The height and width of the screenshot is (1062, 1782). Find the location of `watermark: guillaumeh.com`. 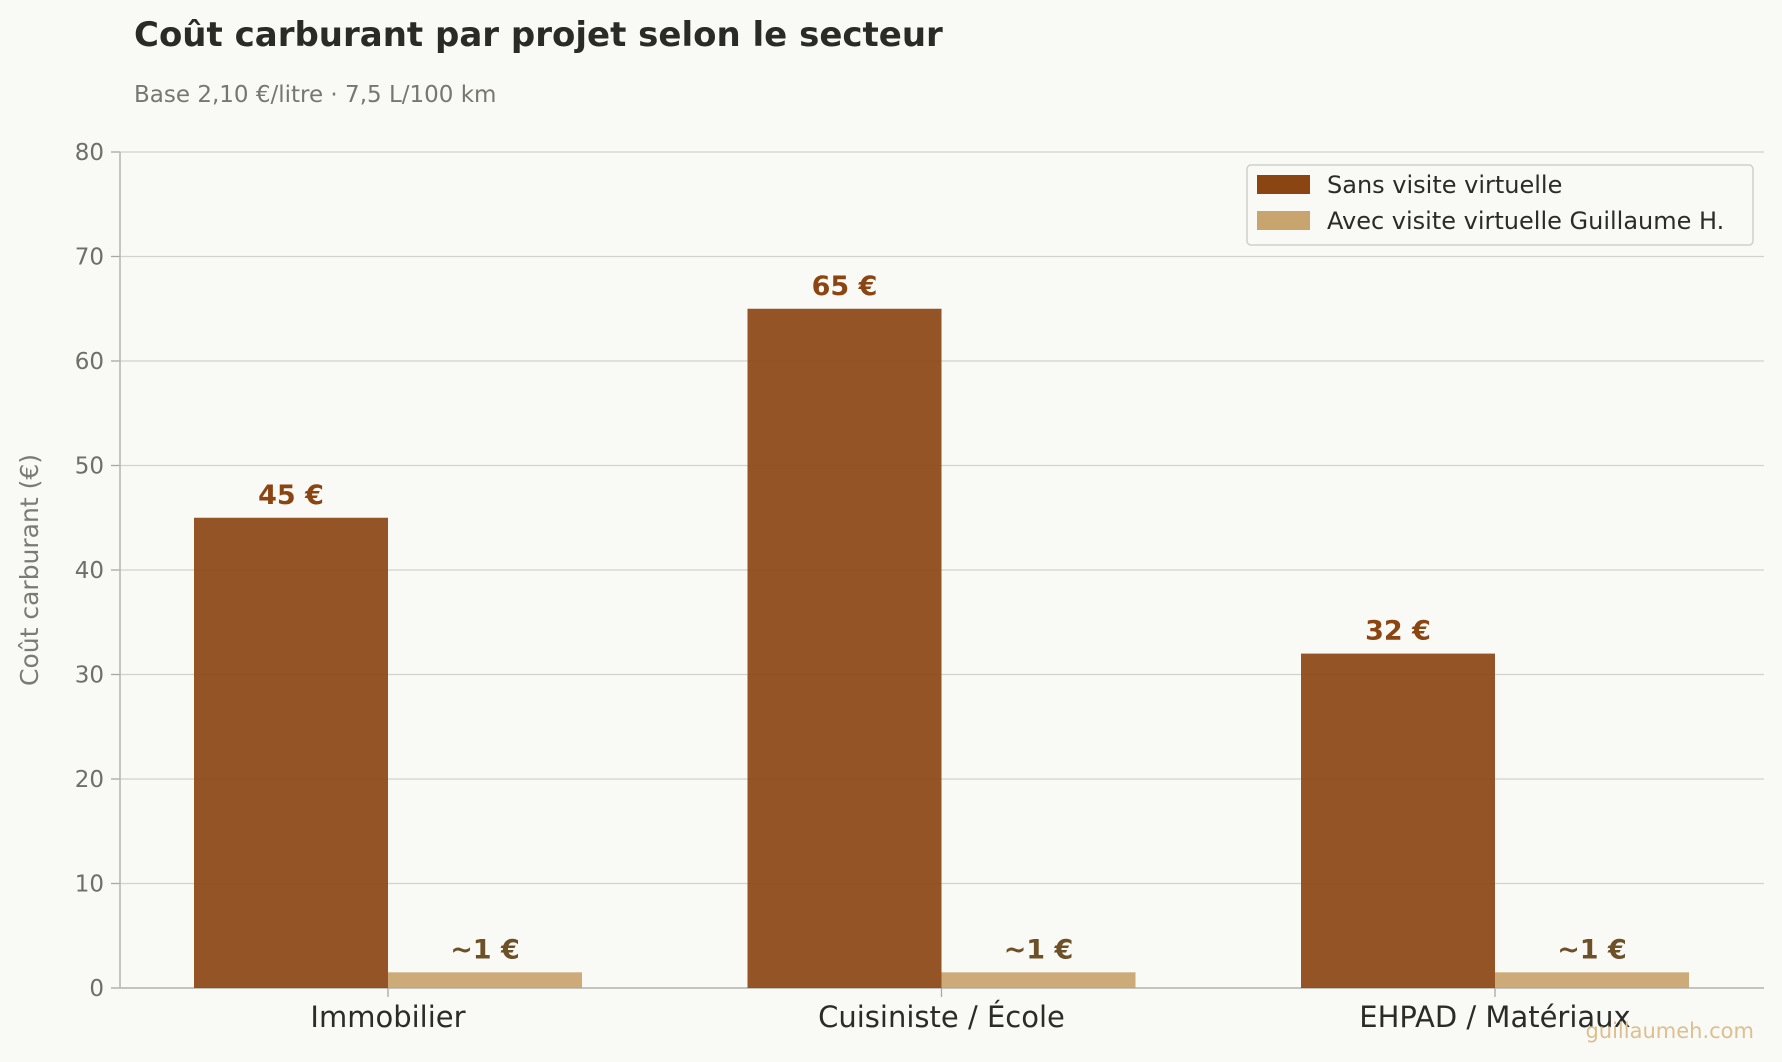

watermark: guillaumeh.com is located at coordinates (1669, 1031).